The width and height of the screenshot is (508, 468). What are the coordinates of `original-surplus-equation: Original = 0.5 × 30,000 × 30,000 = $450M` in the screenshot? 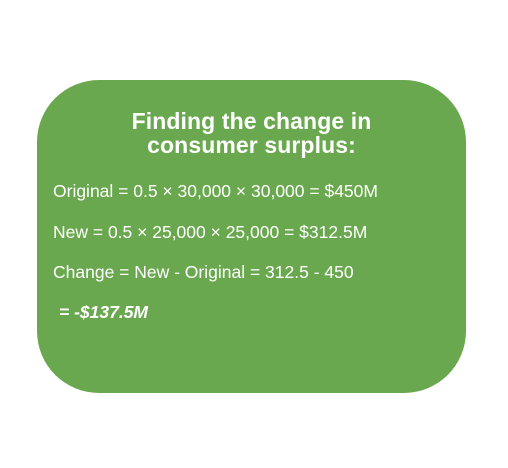 It's located at (215, 191).